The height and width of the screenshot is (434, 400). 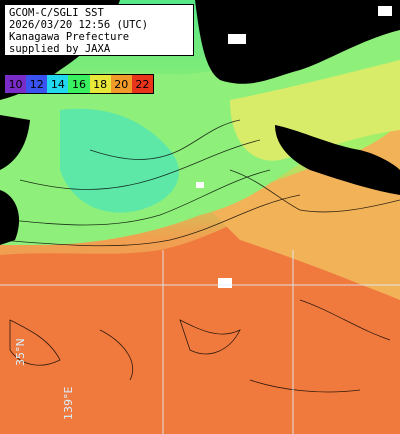 I want to click on colorbar-segment-14: 14, so click(x=58, y=84).